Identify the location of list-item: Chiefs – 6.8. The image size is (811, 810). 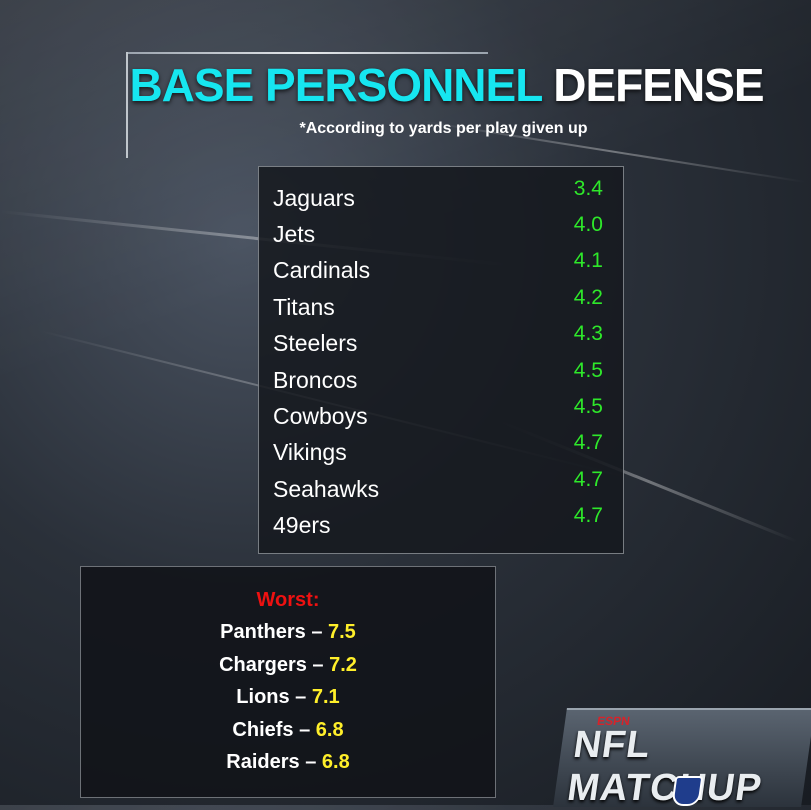
(288, 730).